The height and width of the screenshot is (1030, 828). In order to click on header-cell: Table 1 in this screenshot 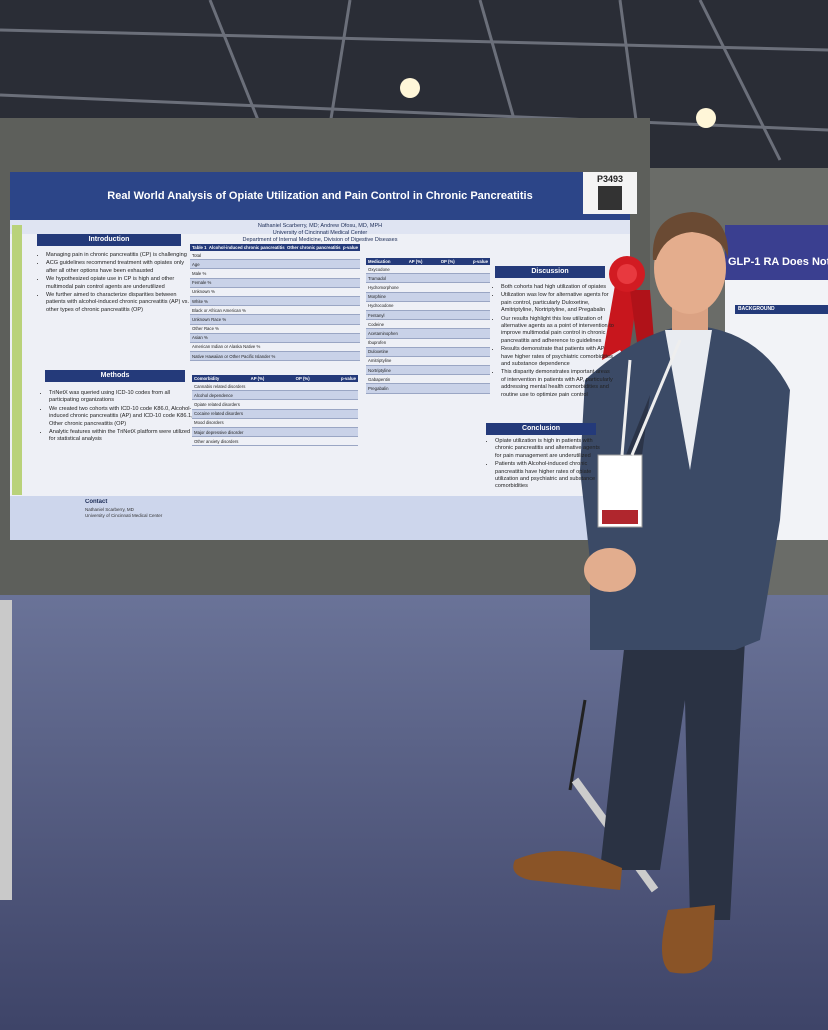, I will do `click(199, 247)`.